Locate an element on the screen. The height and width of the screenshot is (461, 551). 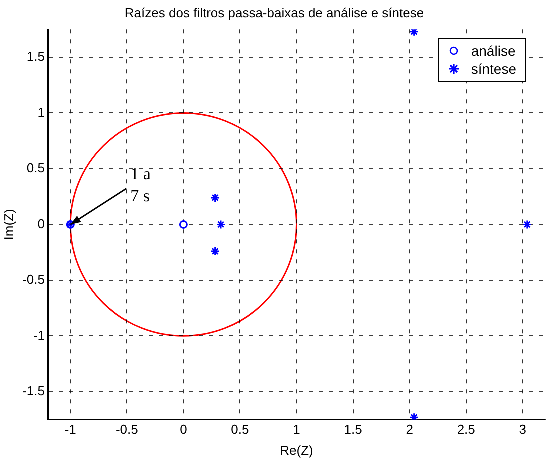
annotation: 1 a 7 s is located at coordinates (141, 185).